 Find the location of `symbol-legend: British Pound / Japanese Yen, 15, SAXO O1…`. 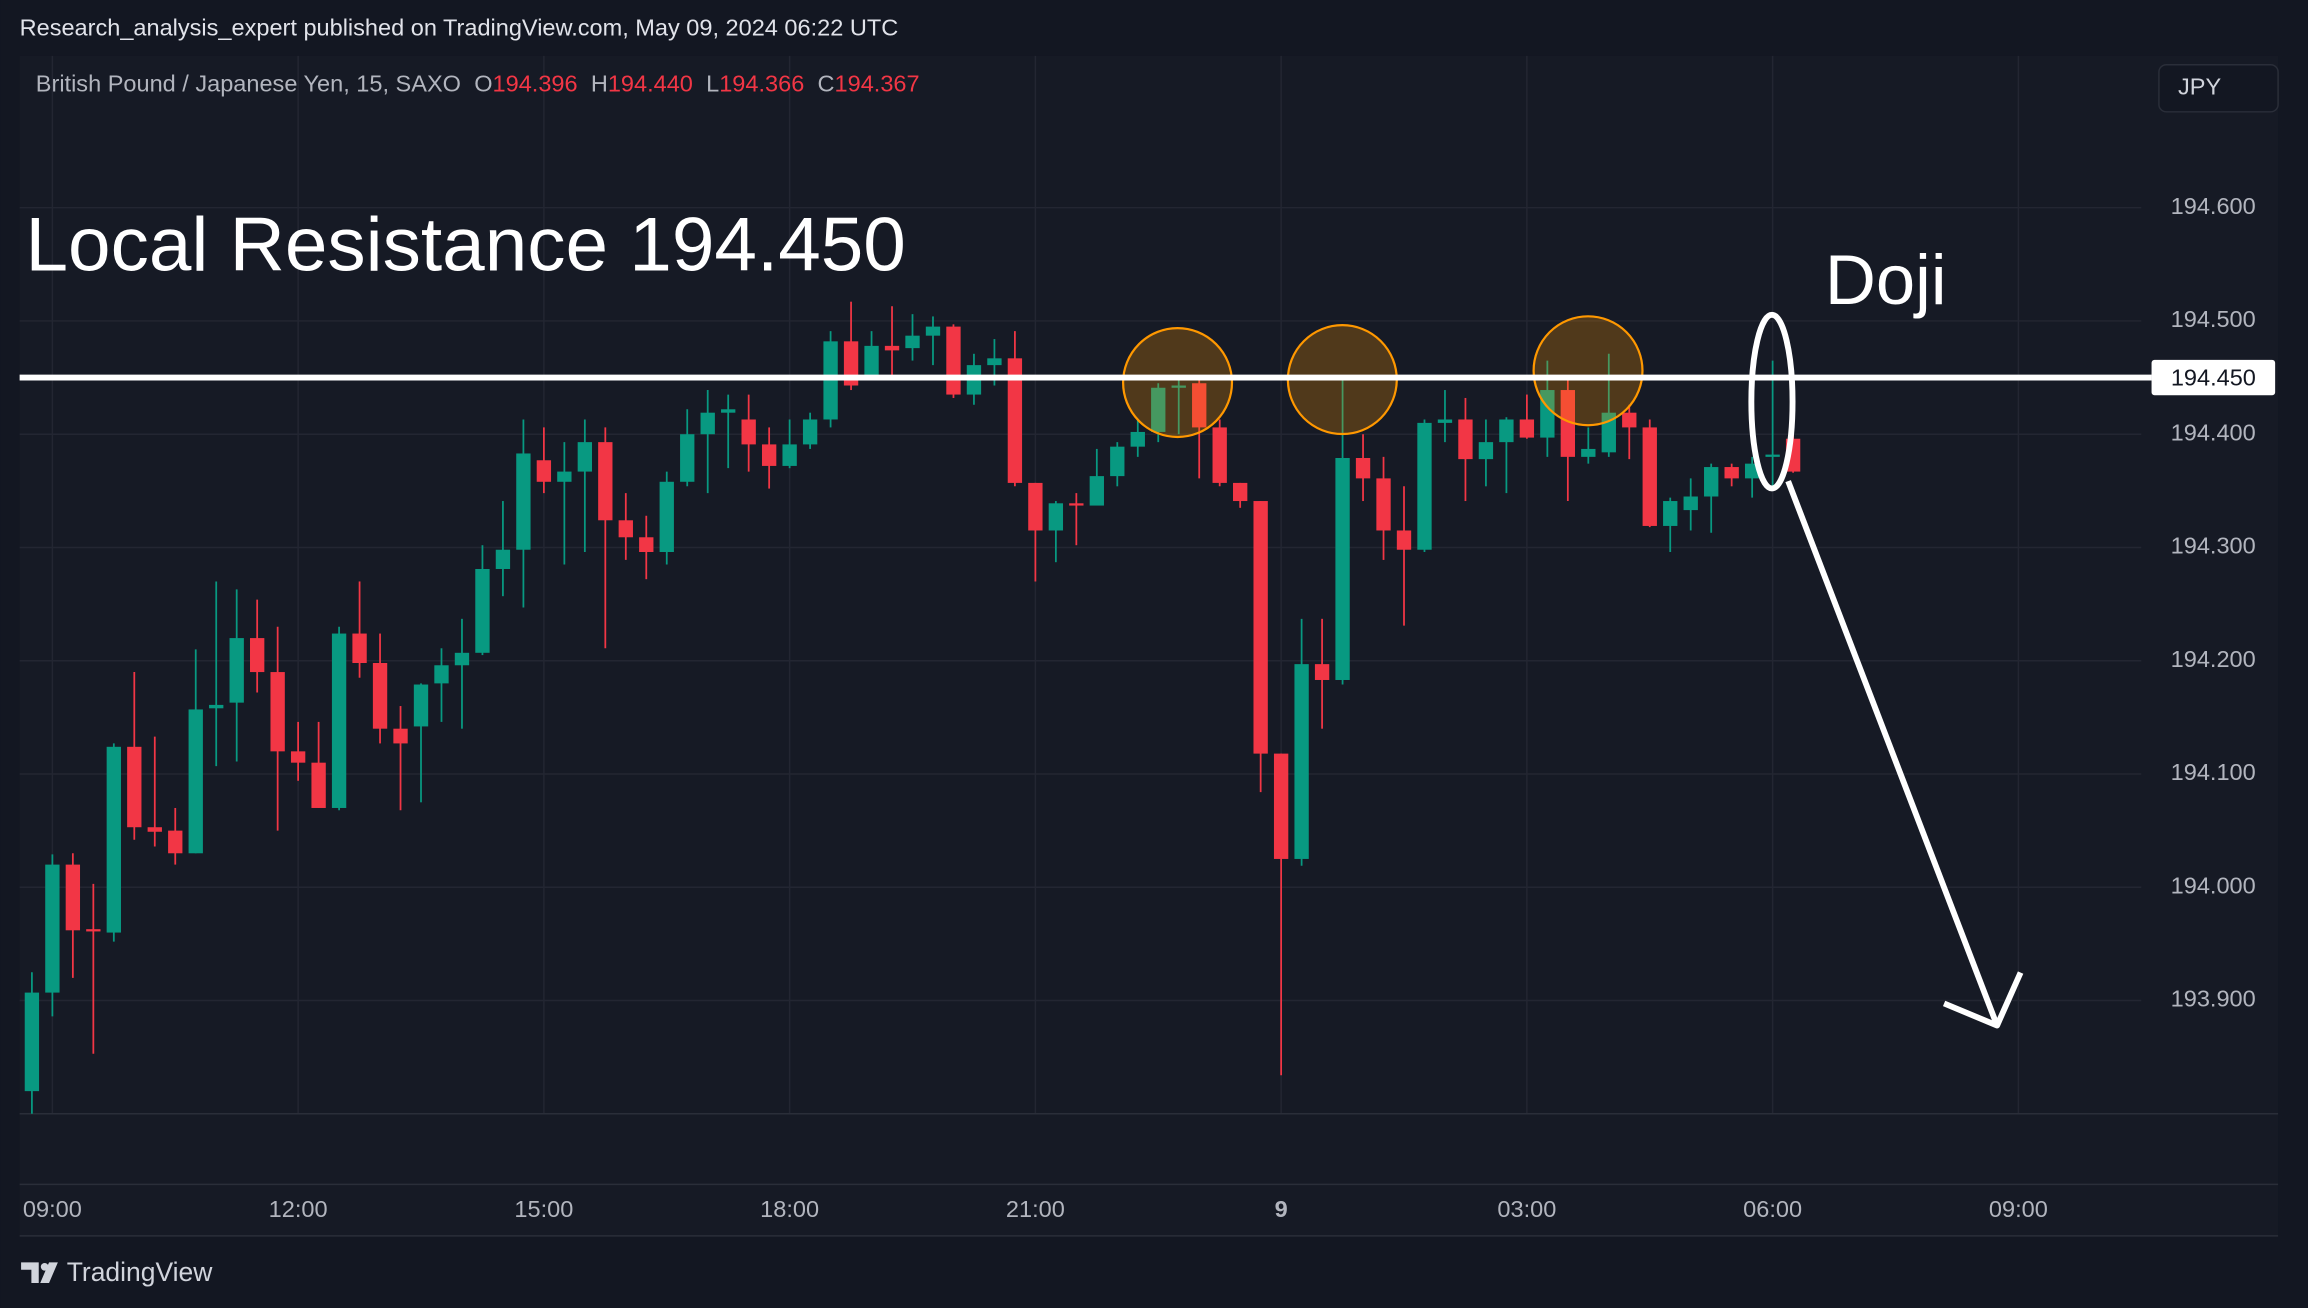

symbol-legend: British Pound / Japanese Yen, 15, SAXO O1… is located at coordinates (478, 84).